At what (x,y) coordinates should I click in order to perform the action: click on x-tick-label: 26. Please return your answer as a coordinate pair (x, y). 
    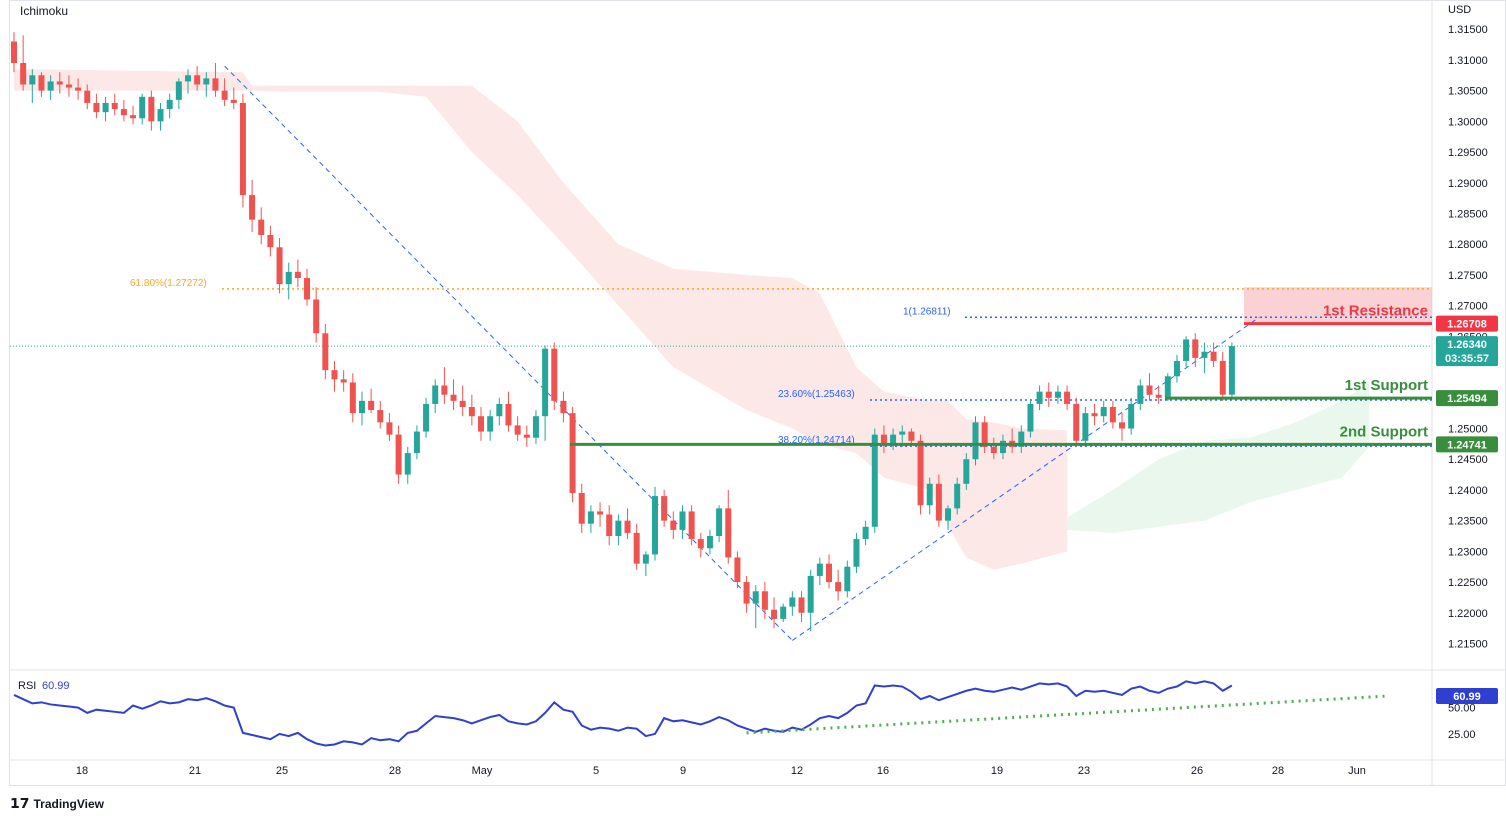
    Looking at the image, I should click on (1197, 771).